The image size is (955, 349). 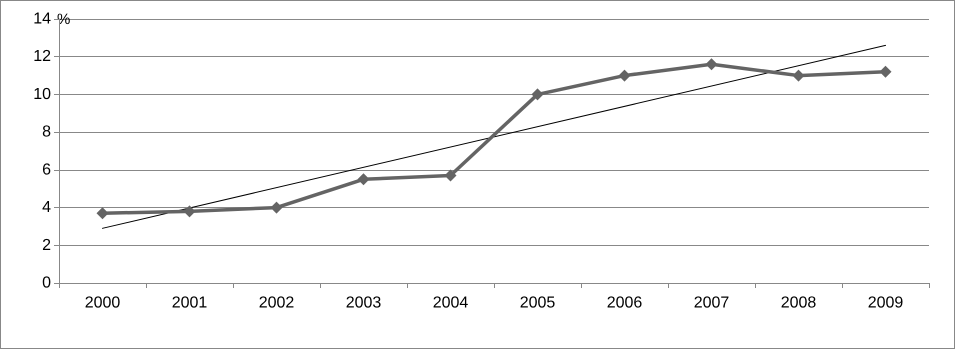 What do you see at coordinates (47, 169) in the screenshot?
I see `y-tick-label: 6` at bounding box center [47, 169].